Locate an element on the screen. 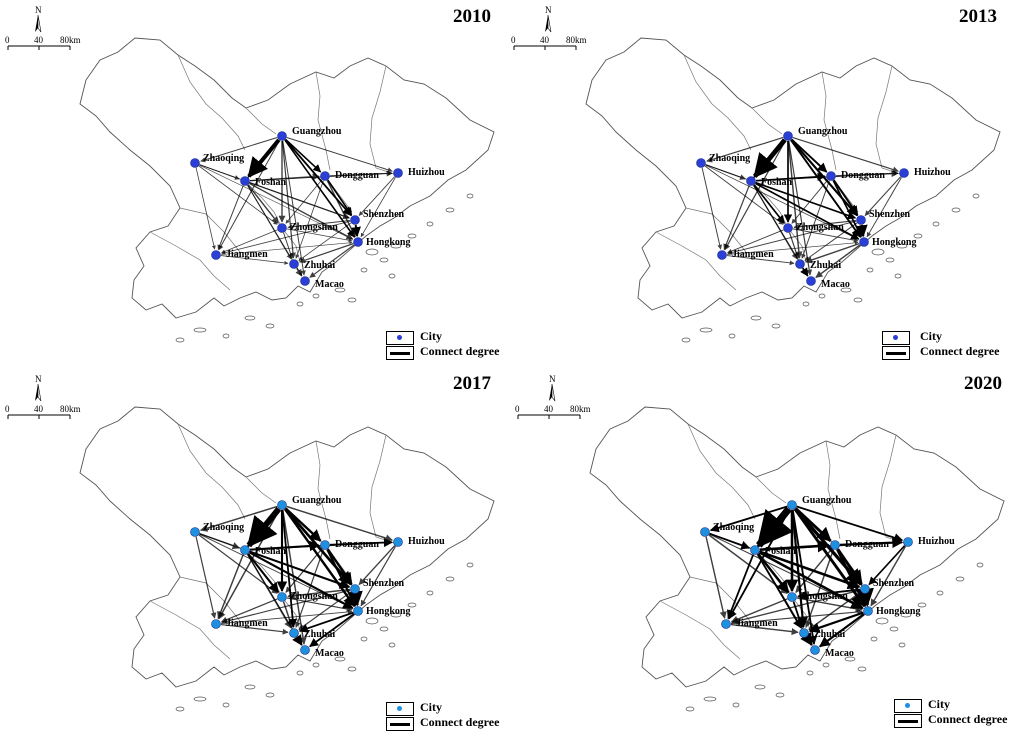 Image resolution: width=1021 pixels, height=738 pixels. city-label-huizhou: Huizhou is located at coordinates (426, 172).